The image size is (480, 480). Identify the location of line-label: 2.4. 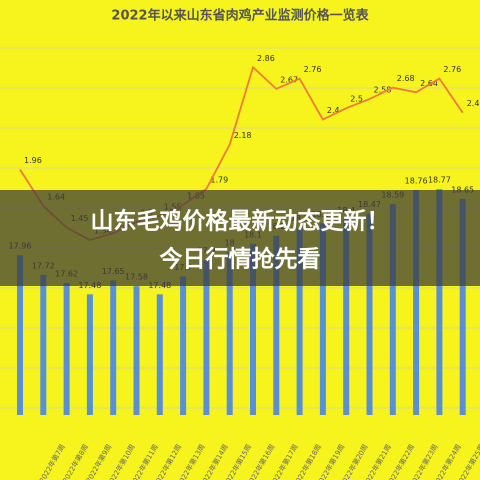
(333, 110).